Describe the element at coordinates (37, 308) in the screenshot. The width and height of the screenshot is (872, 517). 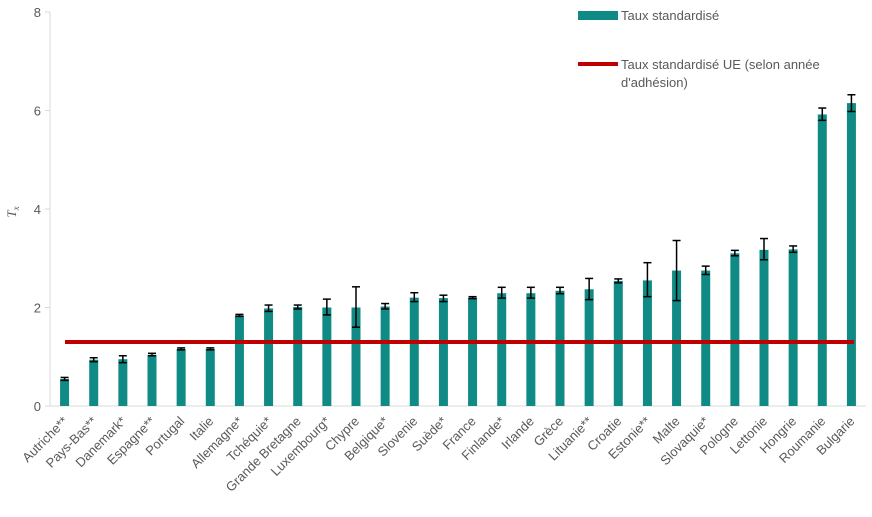
I see `y-tick-label: 2` at that location.